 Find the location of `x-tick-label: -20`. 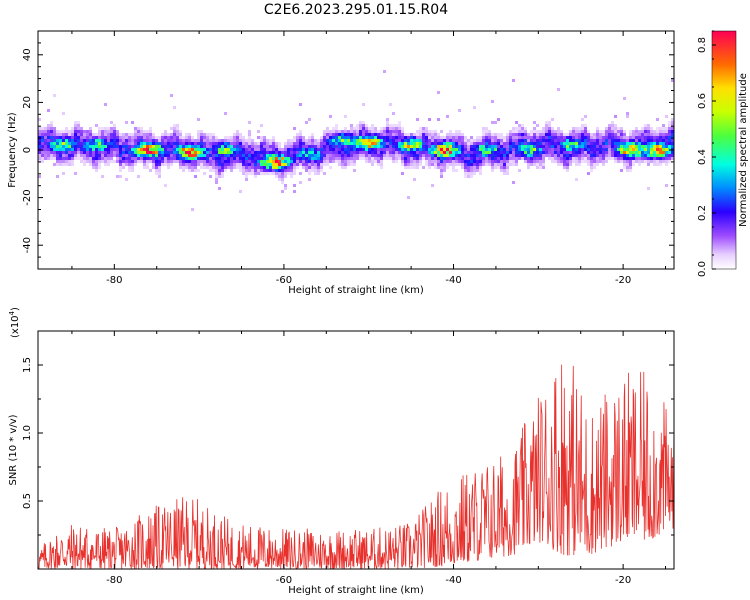

x-tick-label: -20 is located at coordinates (623, 580).